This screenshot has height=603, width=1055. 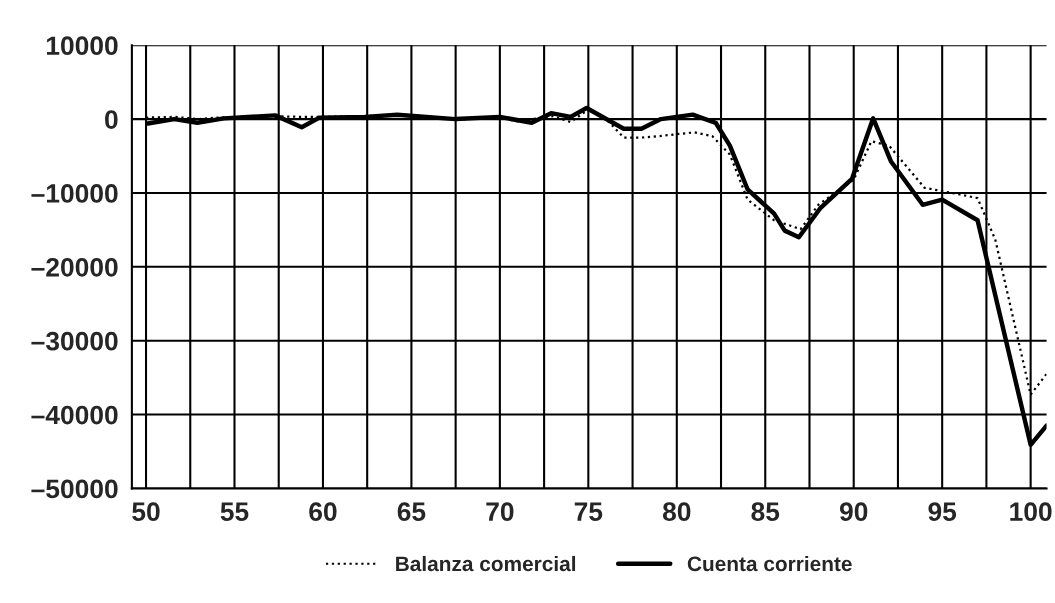 What do you see at coordinates (234, 512) in the screenshot?
I see `x-tick-label: 55` at bounding box center [234, 512].